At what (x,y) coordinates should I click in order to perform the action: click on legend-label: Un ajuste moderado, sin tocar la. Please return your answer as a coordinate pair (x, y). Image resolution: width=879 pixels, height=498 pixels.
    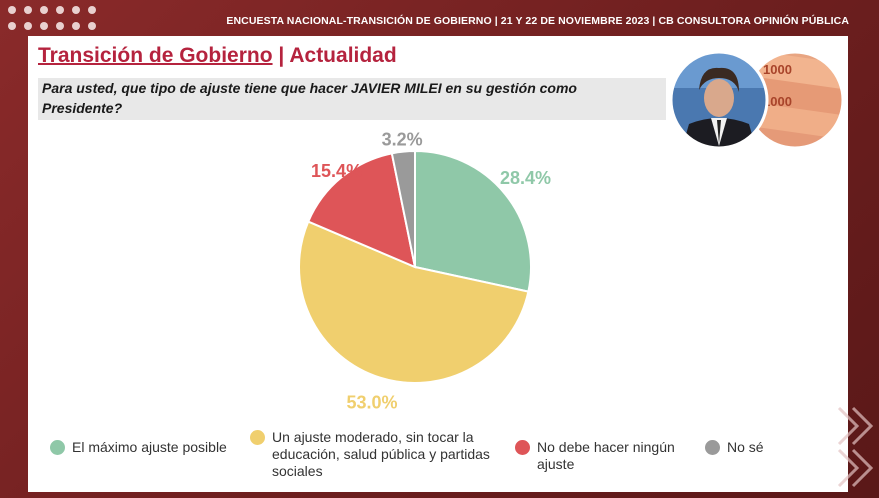
    Looking at the image, I should click on (373, 437).